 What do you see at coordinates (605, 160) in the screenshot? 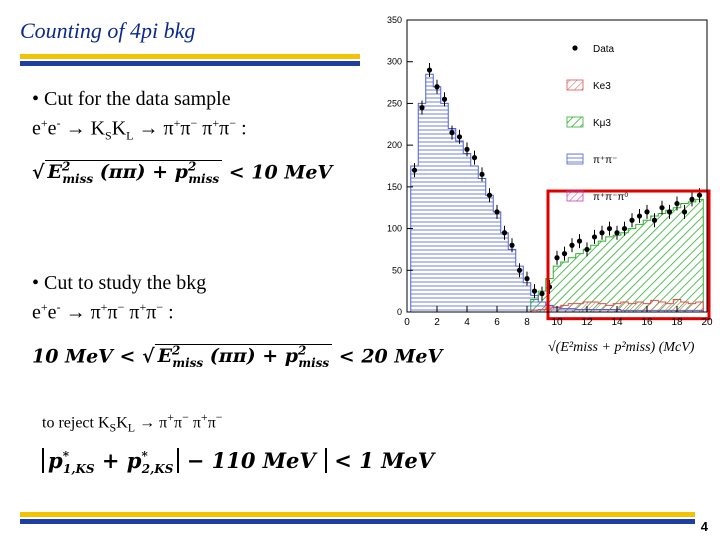
I see `legend-label: π⁺π⁻` at bounding box center [605, 160].